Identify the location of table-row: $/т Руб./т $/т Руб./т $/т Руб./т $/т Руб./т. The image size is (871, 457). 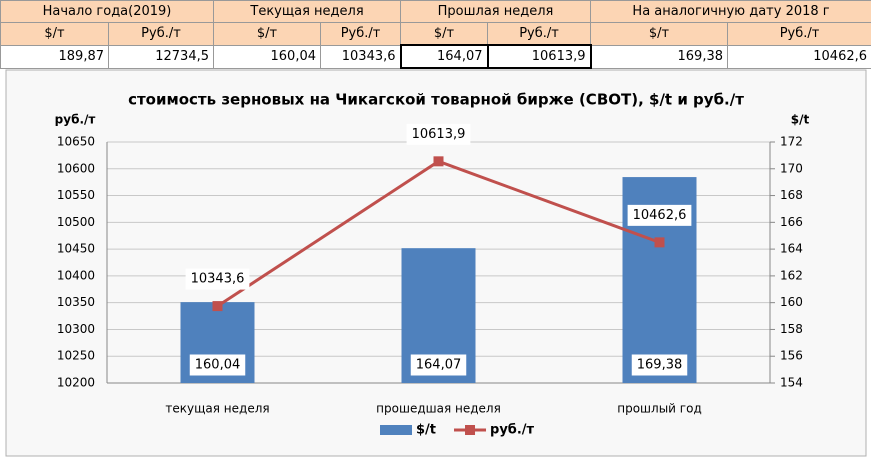
(435, 34).